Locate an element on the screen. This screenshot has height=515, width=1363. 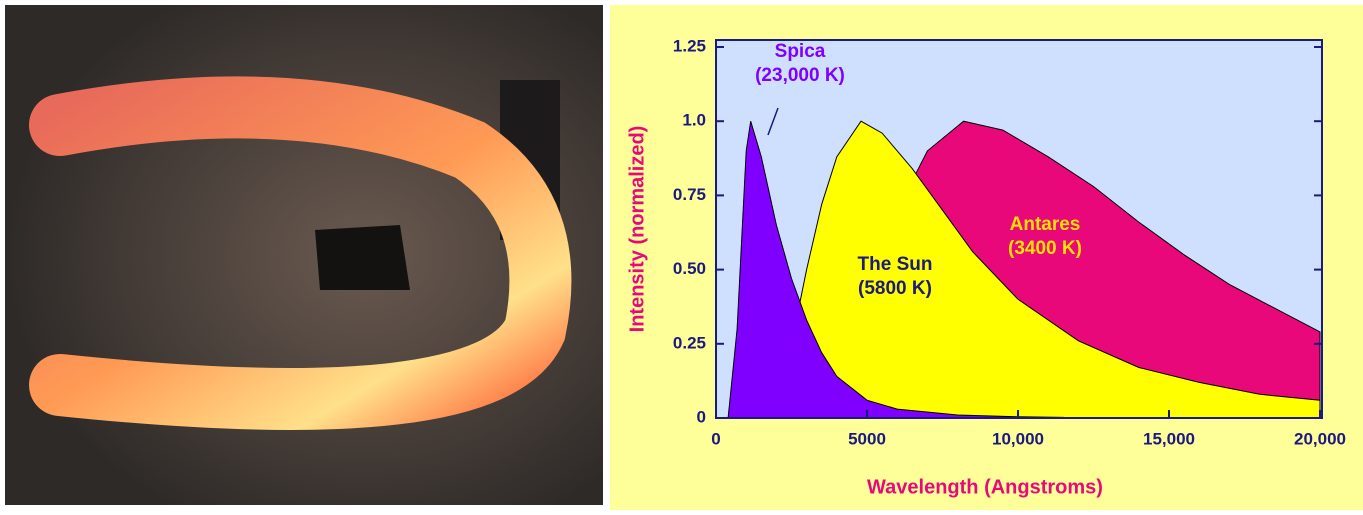
series-label: The Sun is located at coordinates (895, 264).